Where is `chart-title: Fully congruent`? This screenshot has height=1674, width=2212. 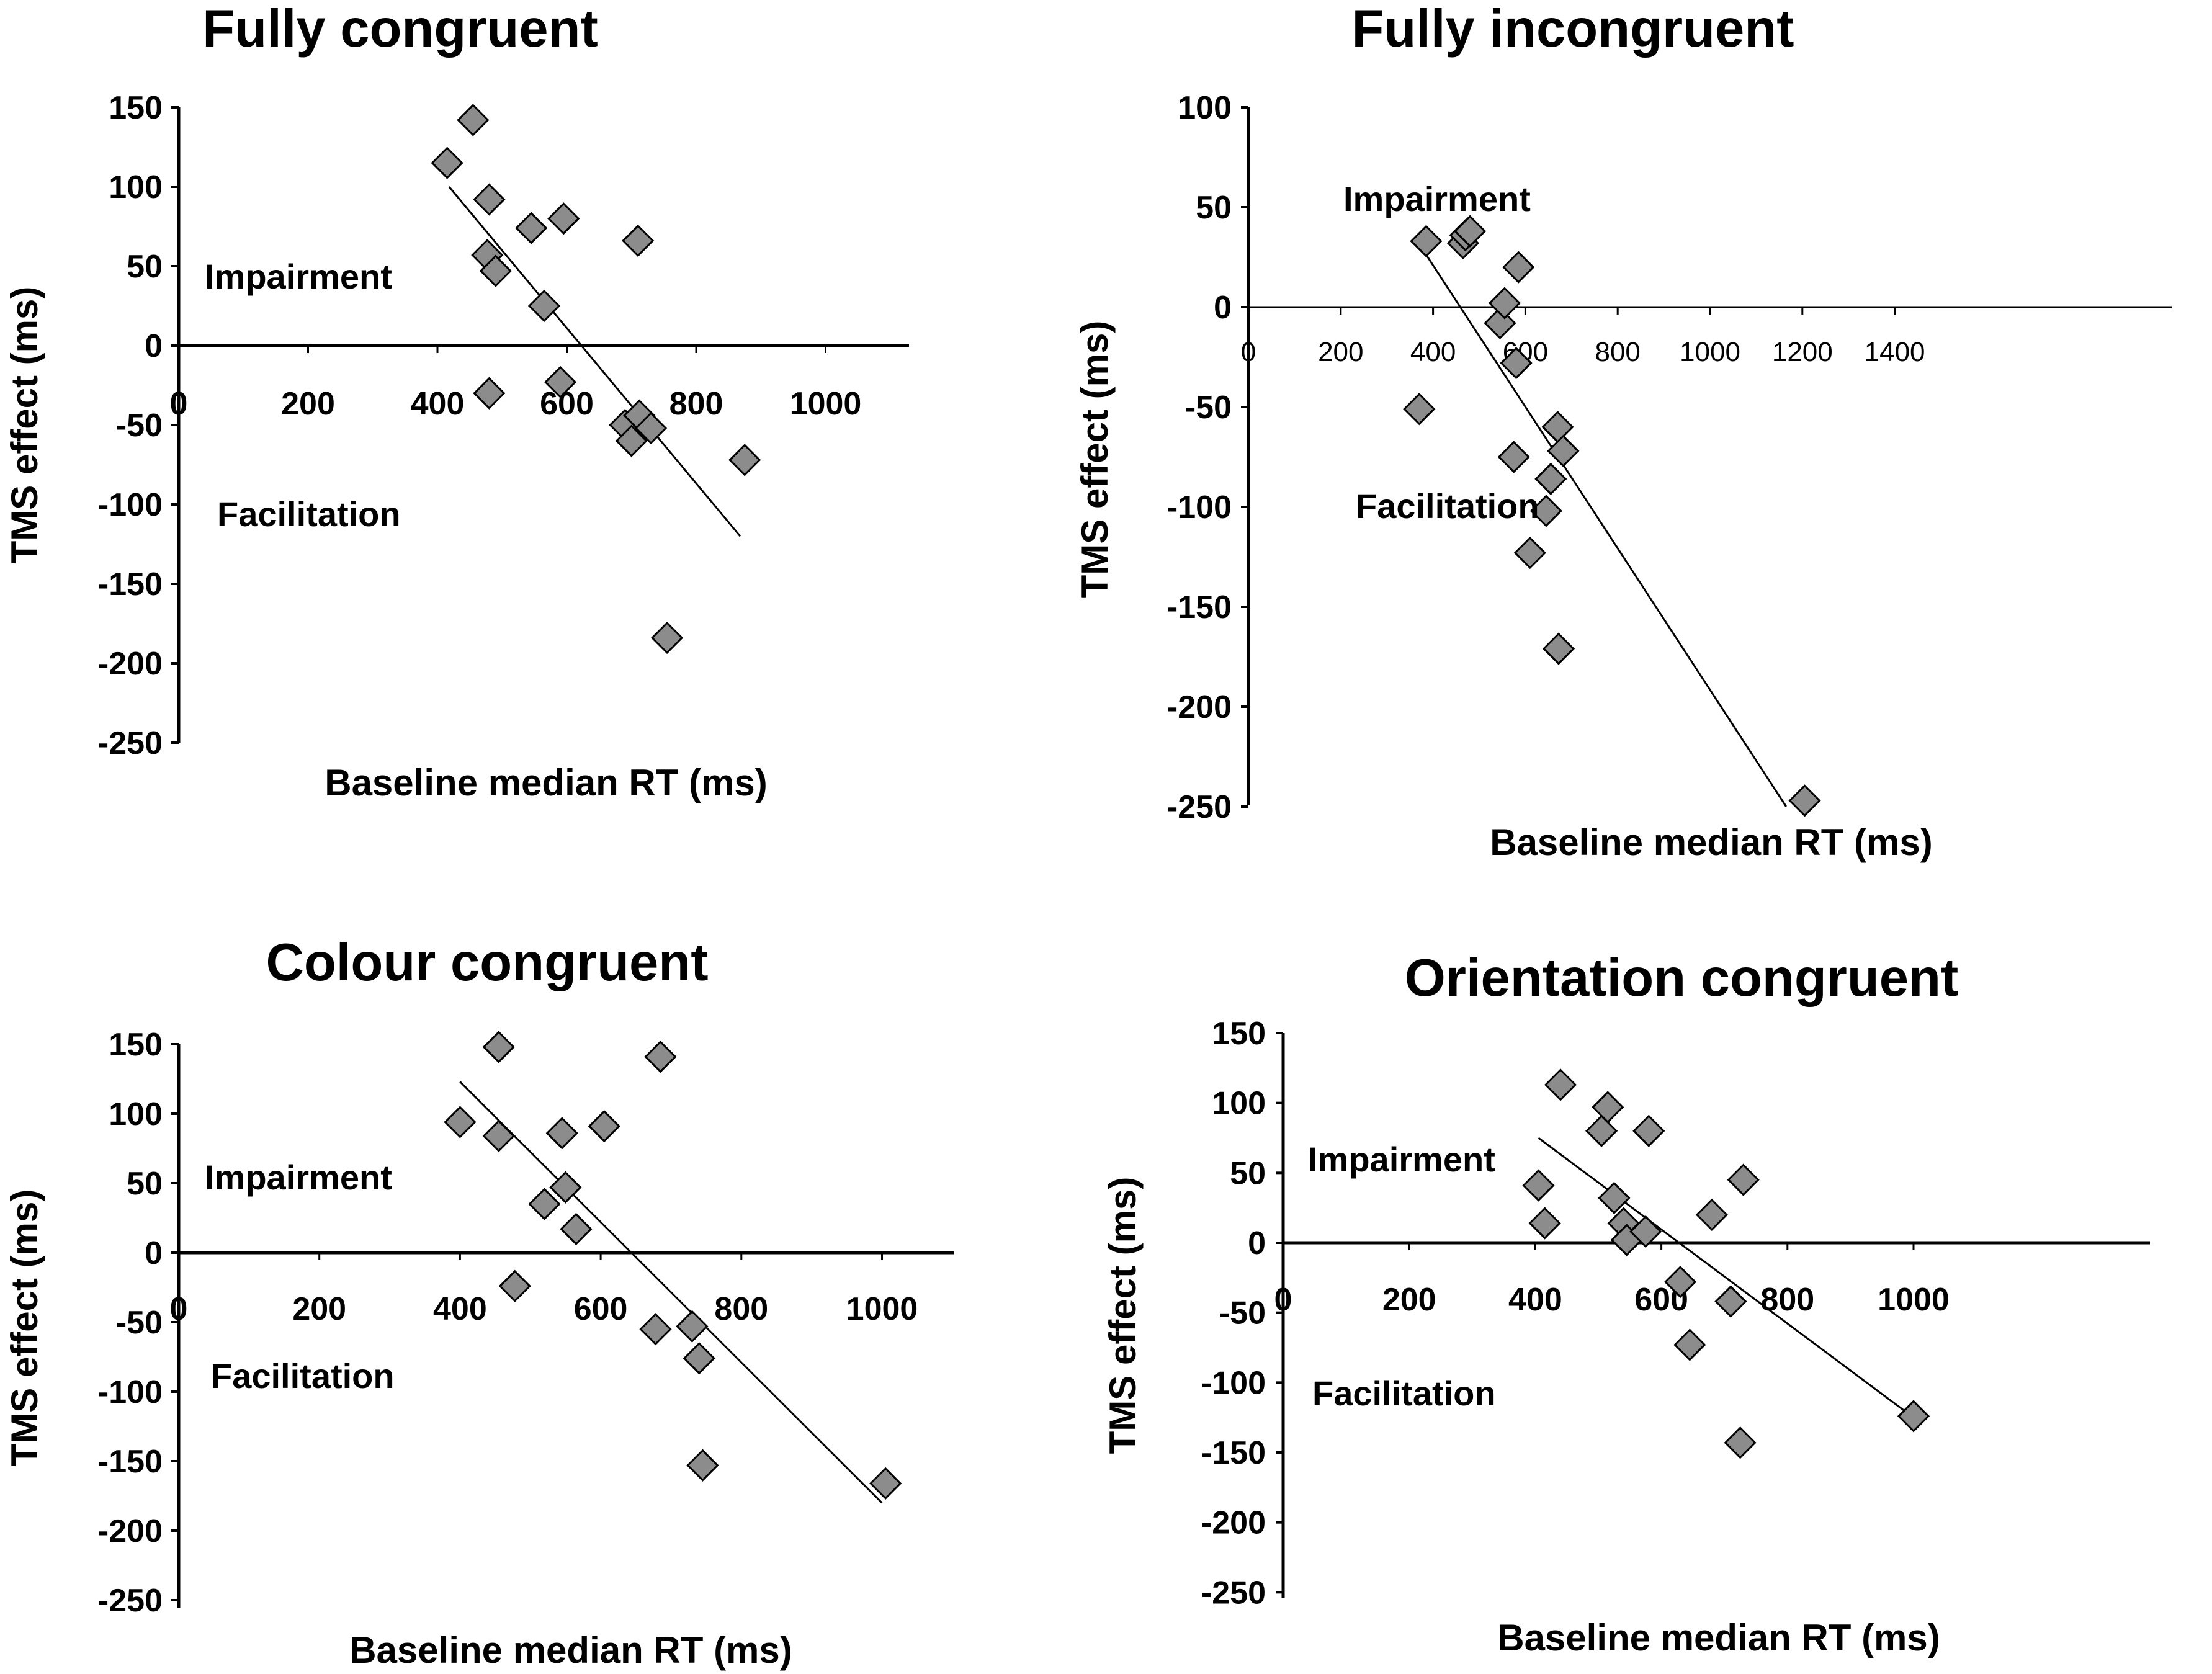
chart-title: Fully congruent is located at coordinates (400, 29).